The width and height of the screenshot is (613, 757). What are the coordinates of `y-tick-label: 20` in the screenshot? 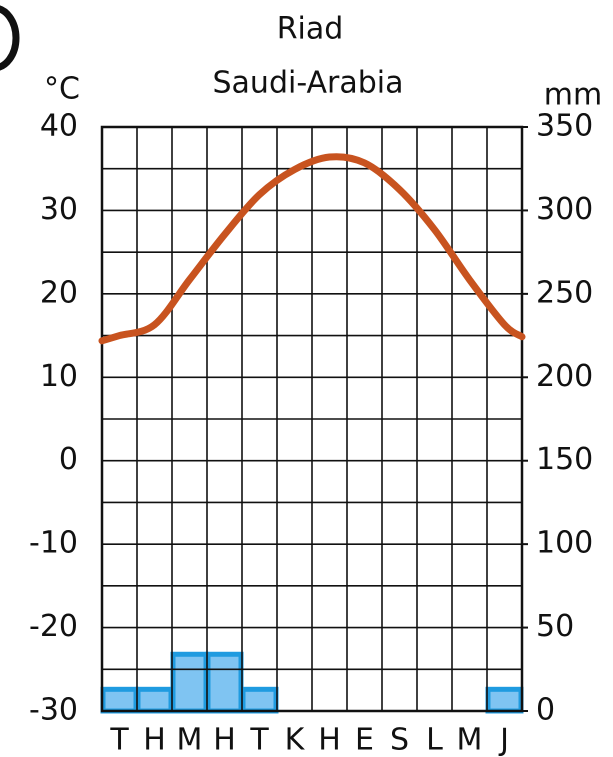 It's located at (59, 292).